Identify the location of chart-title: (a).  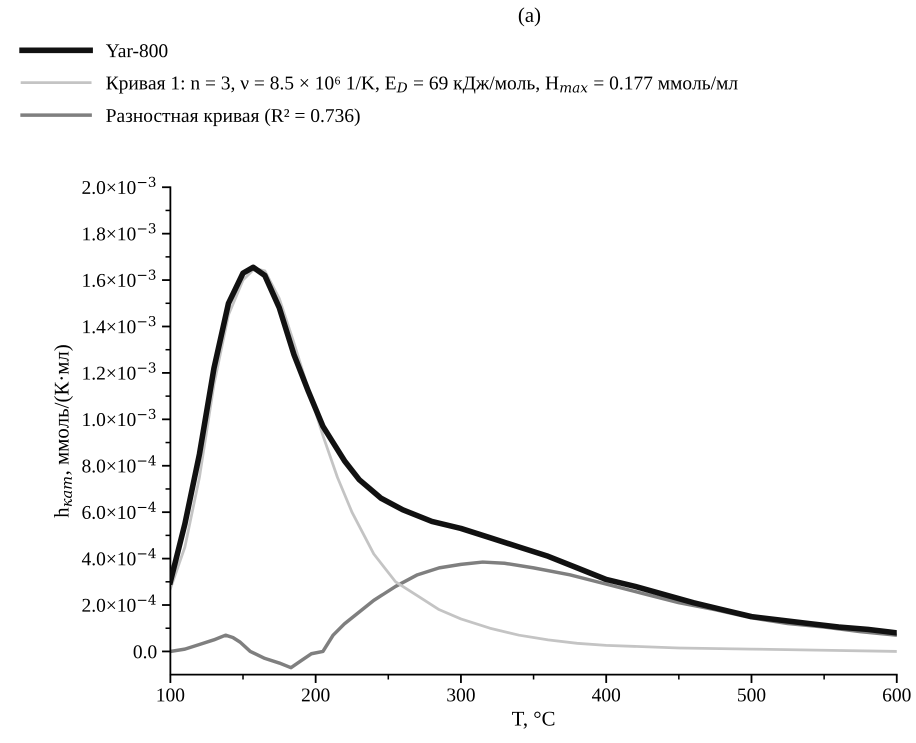
(529, 16).